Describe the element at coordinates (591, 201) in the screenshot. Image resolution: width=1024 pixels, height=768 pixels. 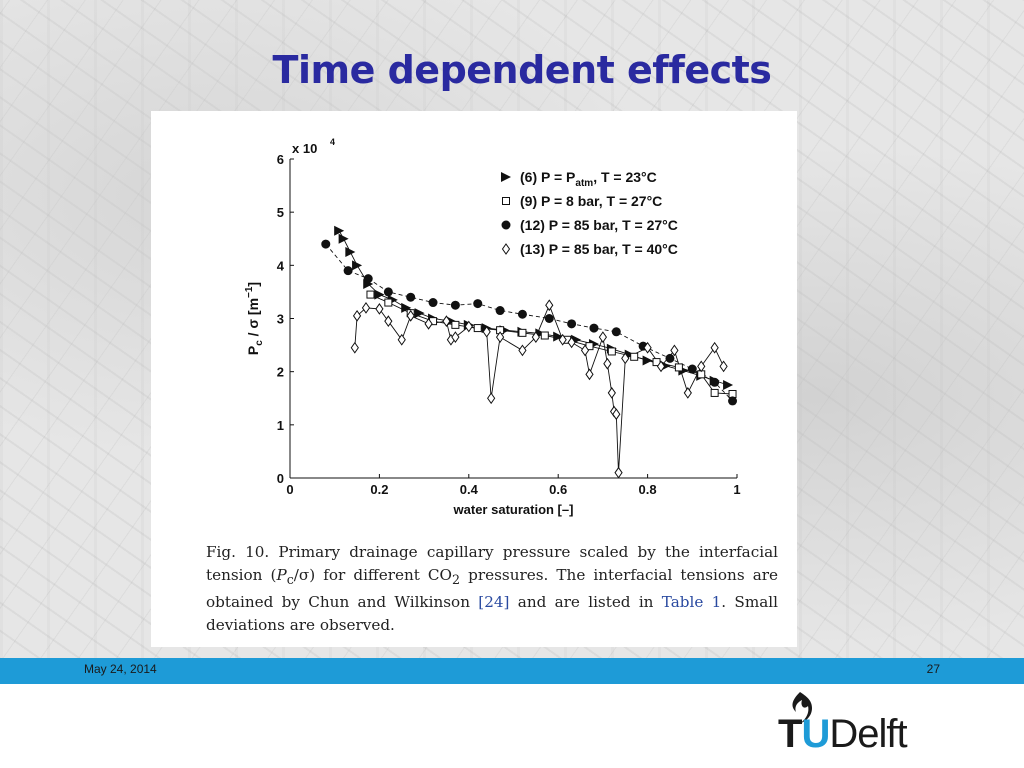
I see `legend-label-text: (9) P = 8 bar, T = 27°C` at that location.